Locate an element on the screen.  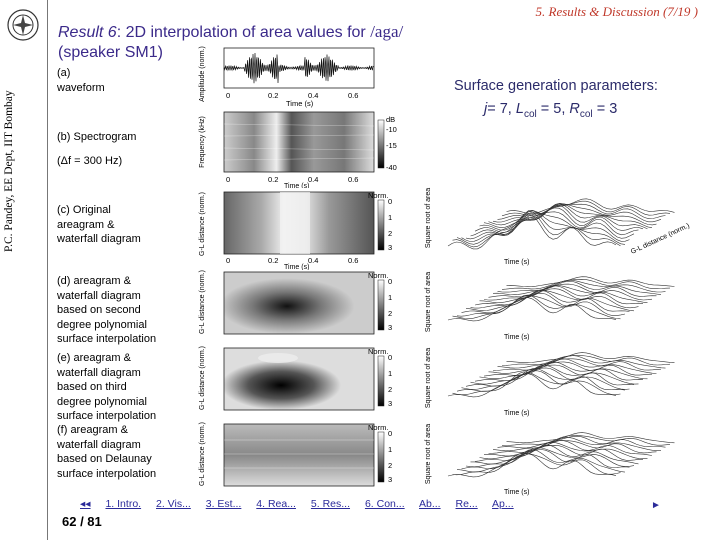
svg-text: G-L distance (norm.) is located at coordinates (202, 378).